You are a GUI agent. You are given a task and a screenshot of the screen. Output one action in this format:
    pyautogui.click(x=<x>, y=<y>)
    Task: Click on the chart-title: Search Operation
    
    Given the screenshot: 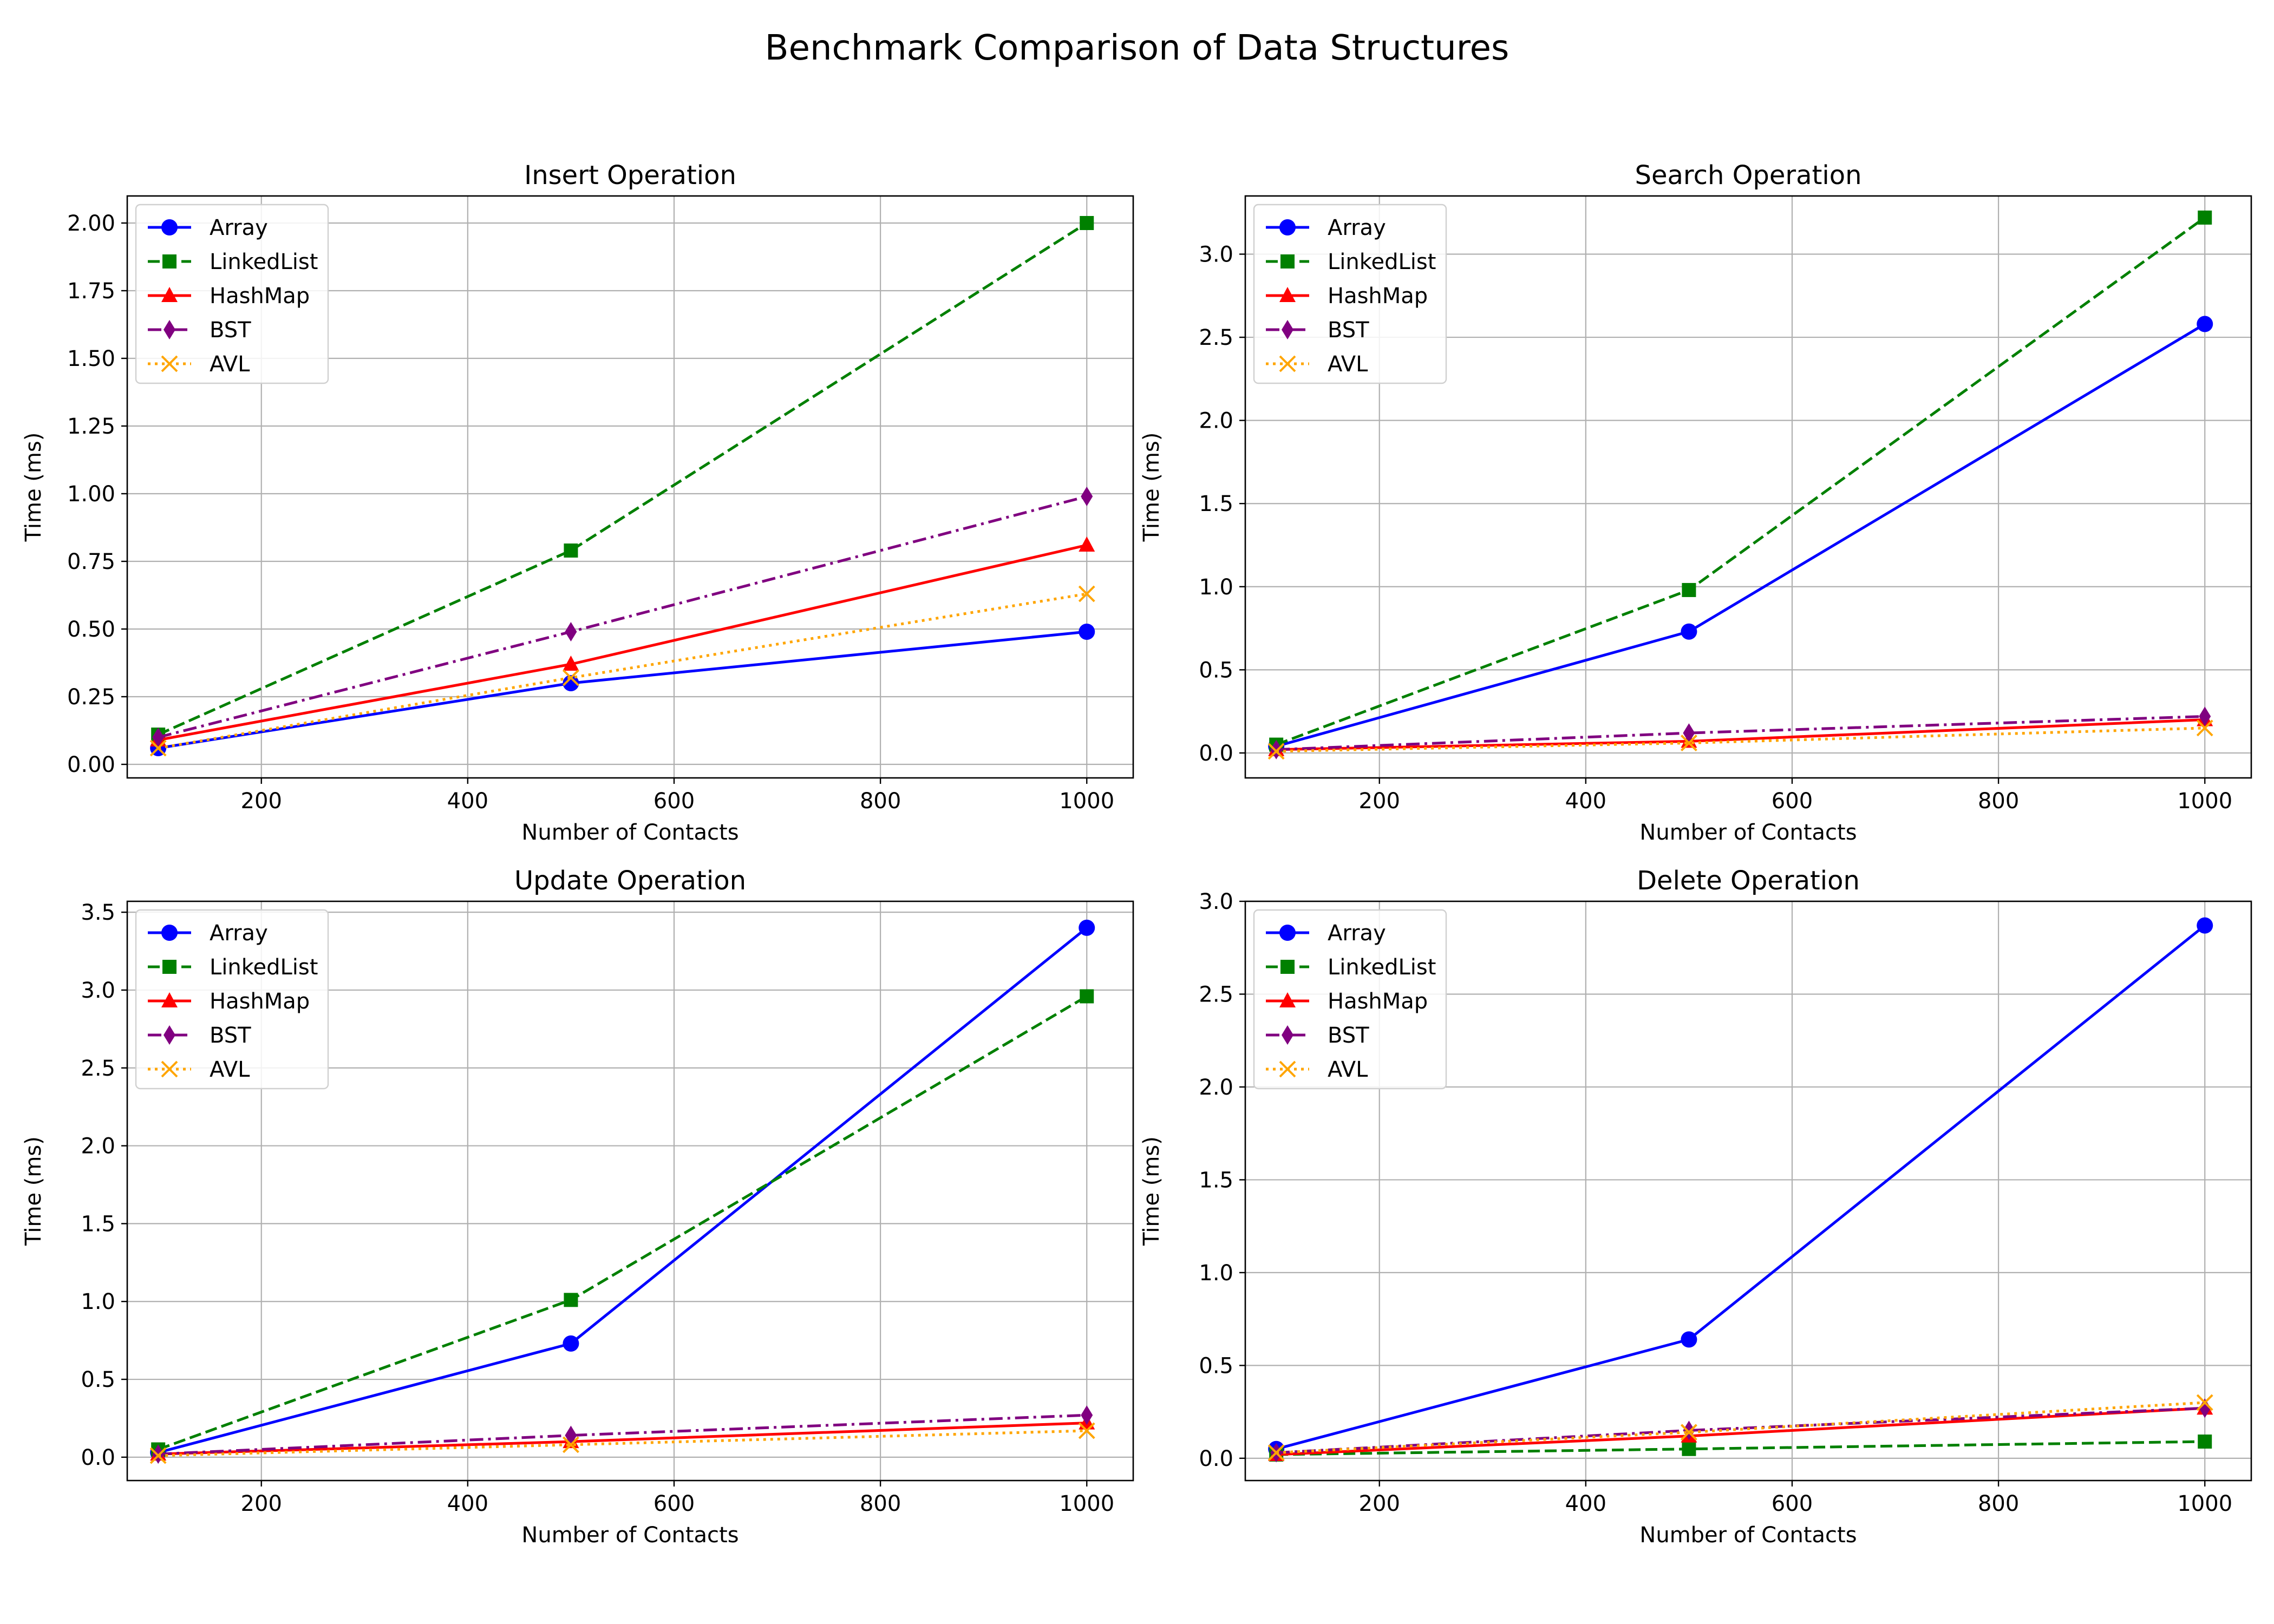 What is the action you would take?
    pyautogui.click(x=1748, y=176)
    